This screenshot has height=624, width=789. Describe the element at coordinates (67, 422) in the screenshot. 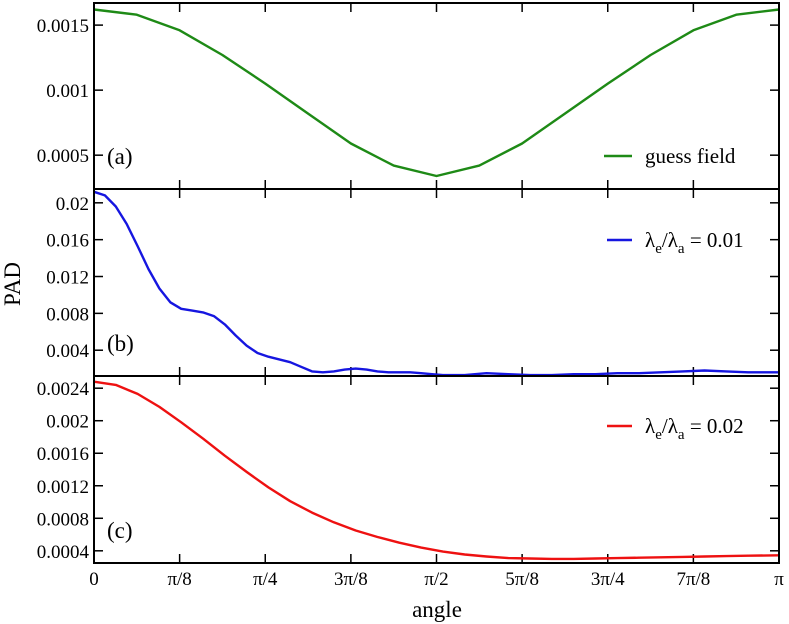

I see `y-tick-label: 0.002` at that location.